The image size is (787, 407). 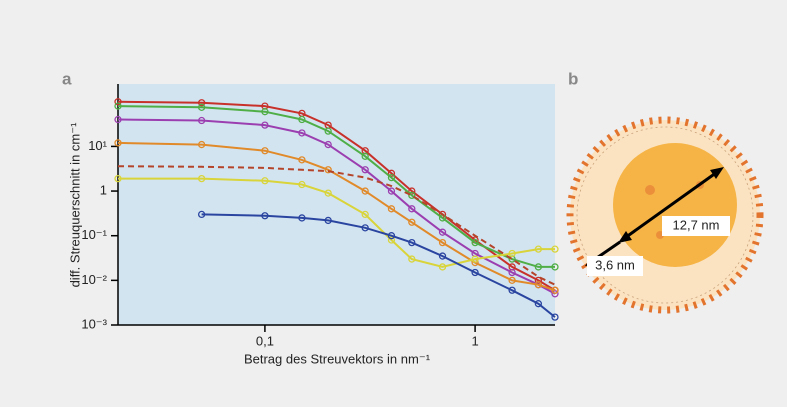 I want to click on panel-label: a, so click(x=67, y=78).